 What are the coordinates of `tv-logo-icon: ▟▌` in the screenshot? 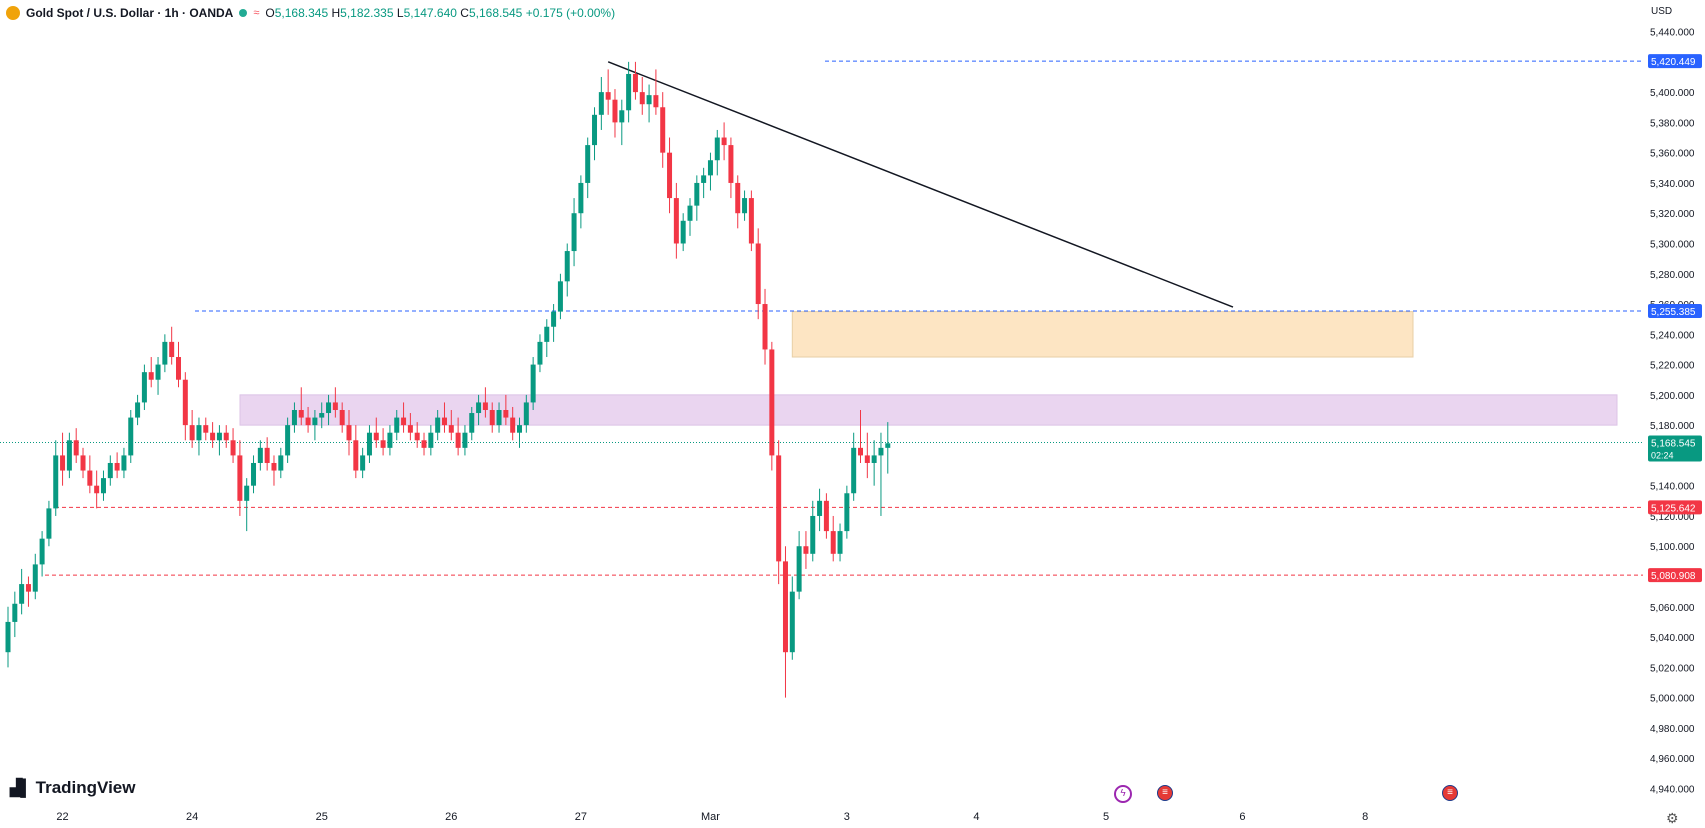 It's located at (21, 788).